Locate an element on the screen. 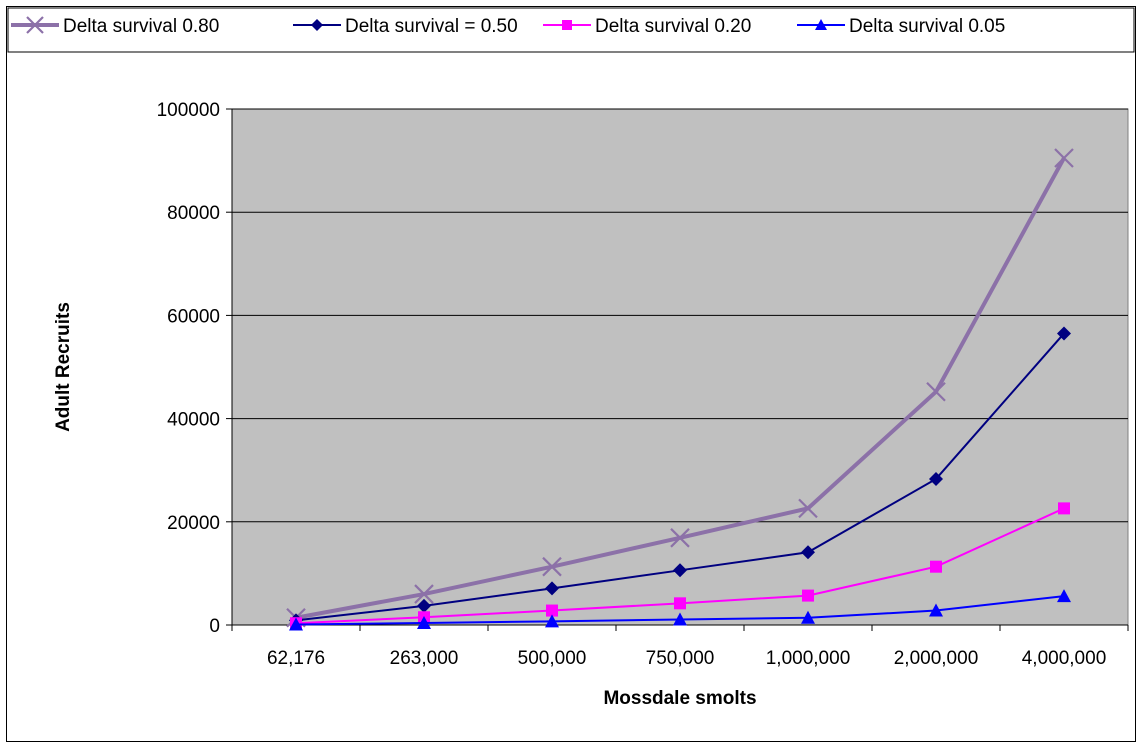 The image size is (1143, 749). legend-label: Delta survival 0.80 is located at coordinates (141, 26).